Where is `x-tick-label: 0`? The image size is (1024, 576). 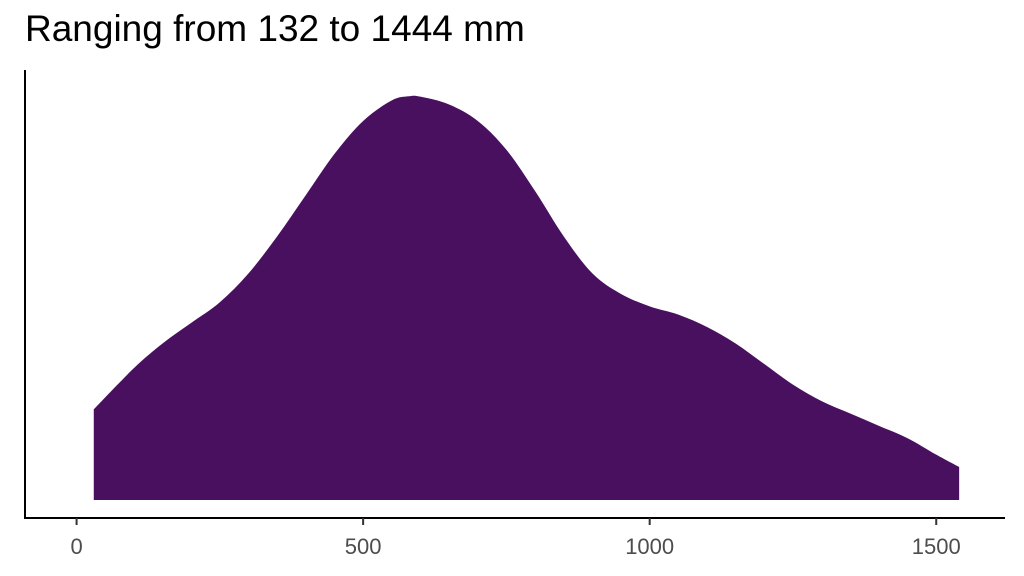
x-tick-label: 0 is located at coordinates (76, 546).